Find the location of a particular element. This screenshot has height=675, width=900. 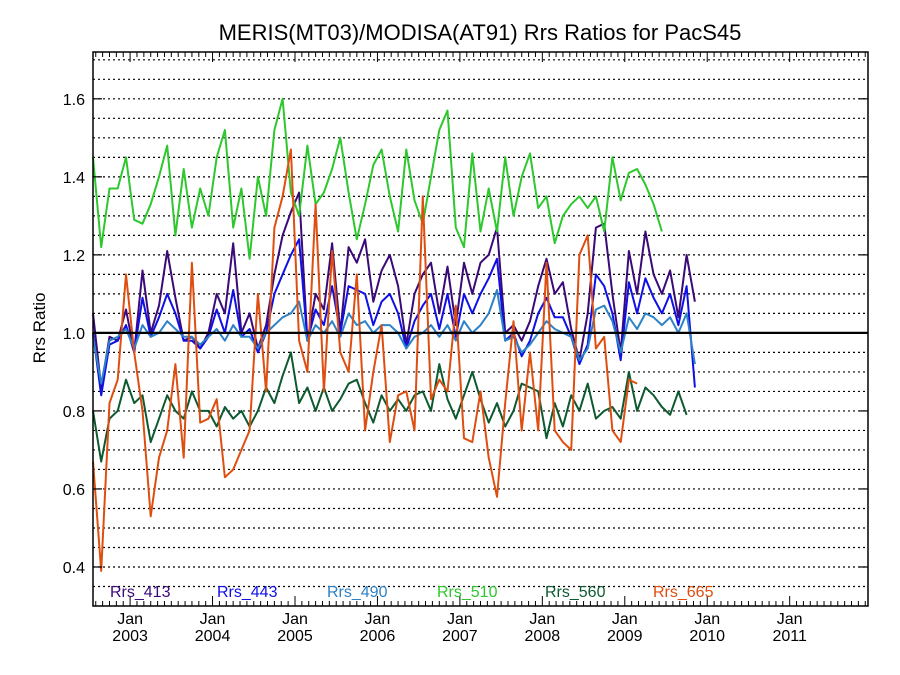

legend-label-rrs-510: Rrs_510 is located at coordinates (467, 592).